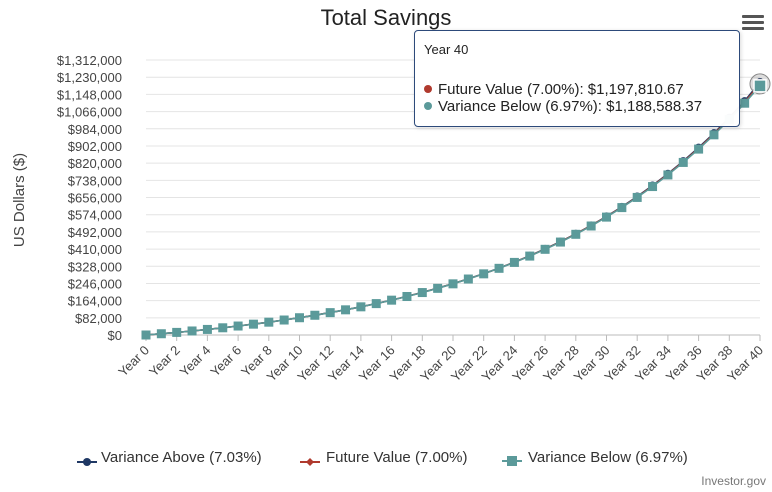  Describe the element at coordinates (19, 200) in the screenshot. I see `y-axis-label: US Dollars ($)` at that location.